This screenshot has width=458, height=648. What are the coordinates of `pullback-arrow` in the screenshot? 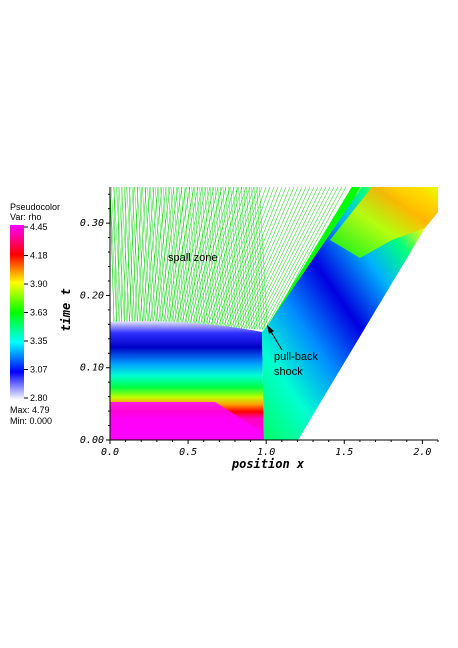 It's located at (276, 340).